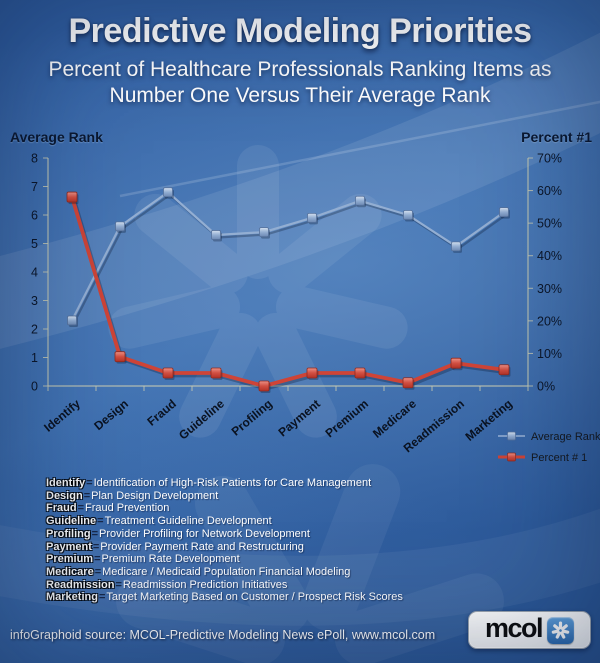  Describe the element at coordinates (69, 546) in the screenshot. I see `definition-term: Payment` at that location.